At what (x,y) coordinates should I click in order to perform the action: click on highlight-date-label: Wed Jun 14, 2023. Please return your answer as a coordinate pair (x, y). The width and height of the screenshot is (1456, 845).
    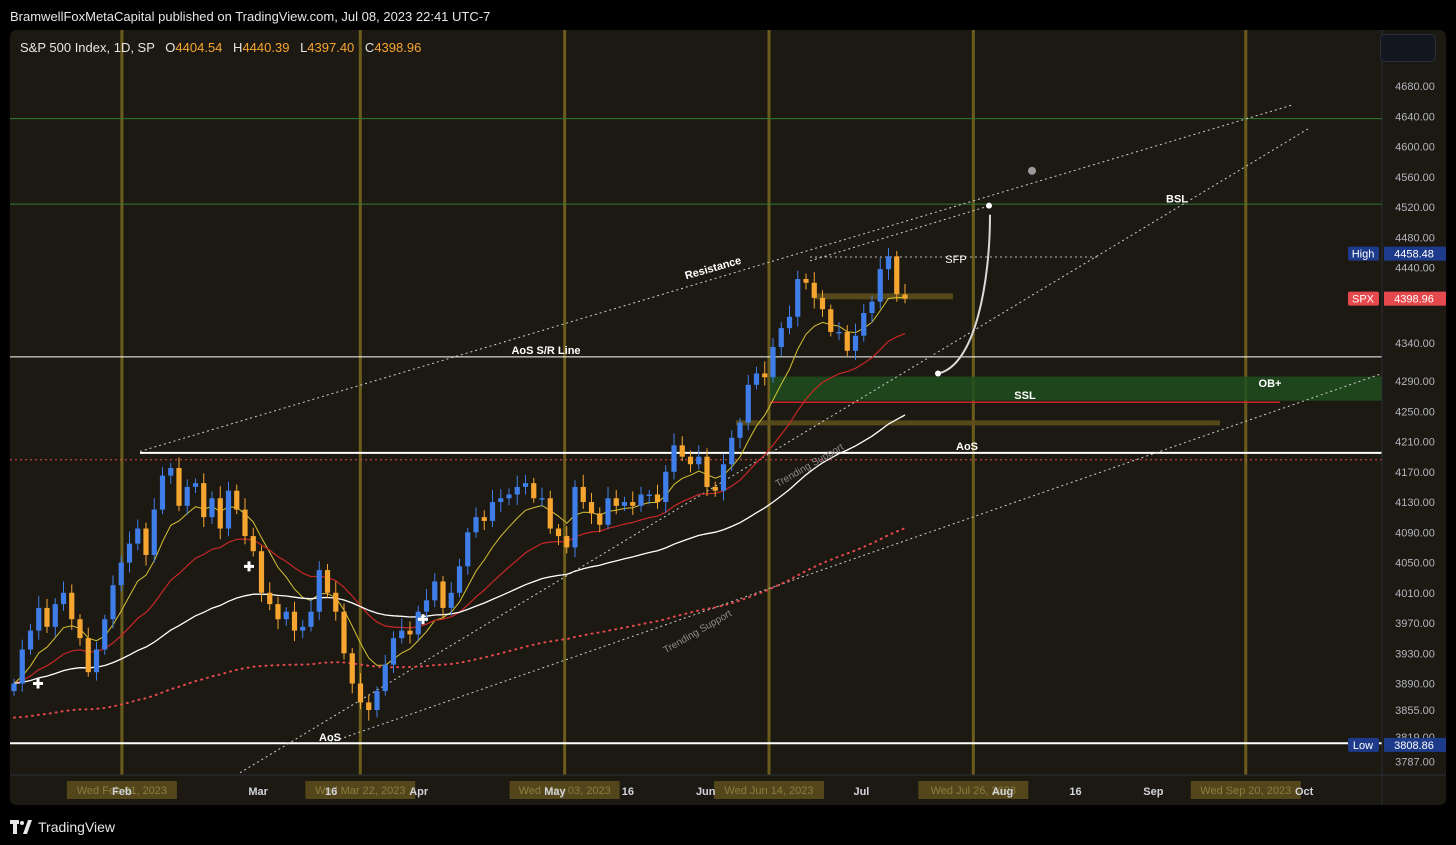
    Looking at the image, I should click on (768, 791).